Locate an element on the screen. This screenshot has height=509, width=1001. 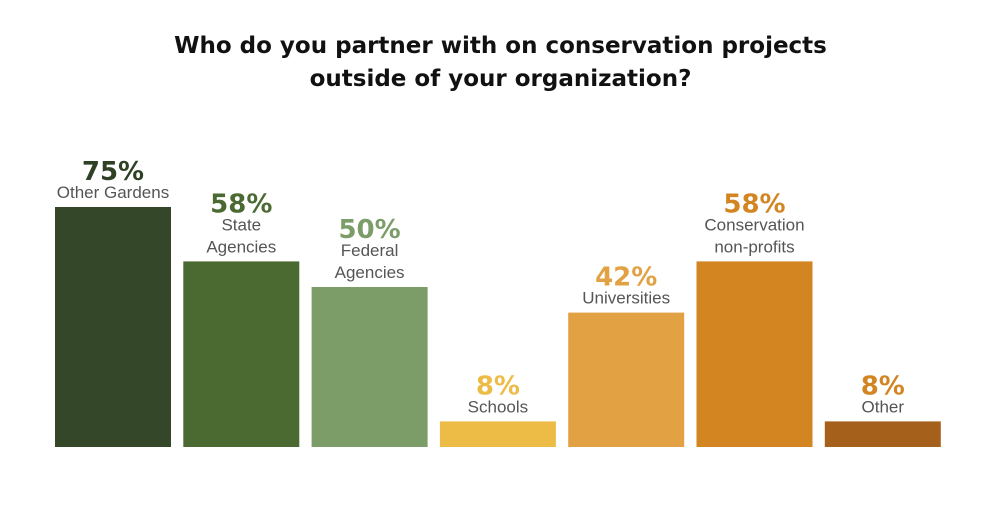
category-label-state-agencies-line-1: State is located at coordinates (241, 224).